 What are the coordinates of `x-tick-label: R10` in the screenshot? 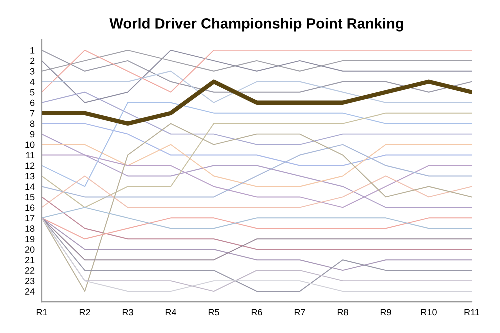 It's located at (429, 312).